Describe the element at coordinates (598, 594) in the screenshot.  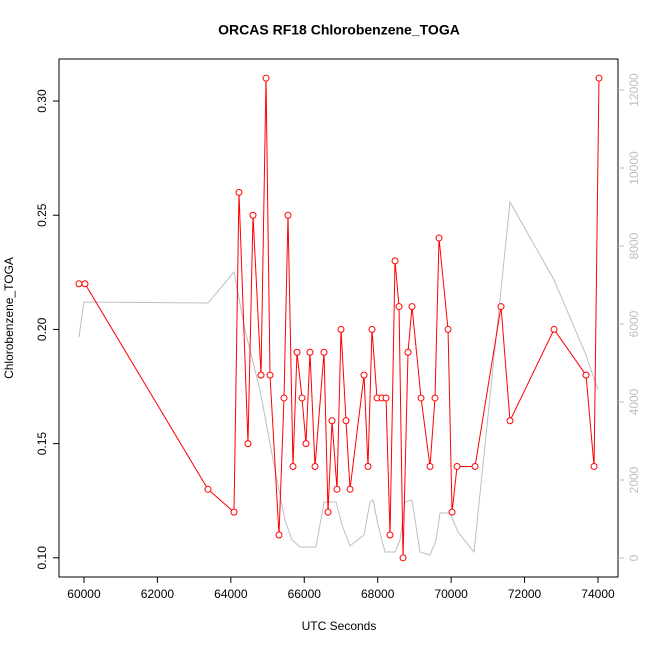
I see `x-tick-label: 74000` at that location.